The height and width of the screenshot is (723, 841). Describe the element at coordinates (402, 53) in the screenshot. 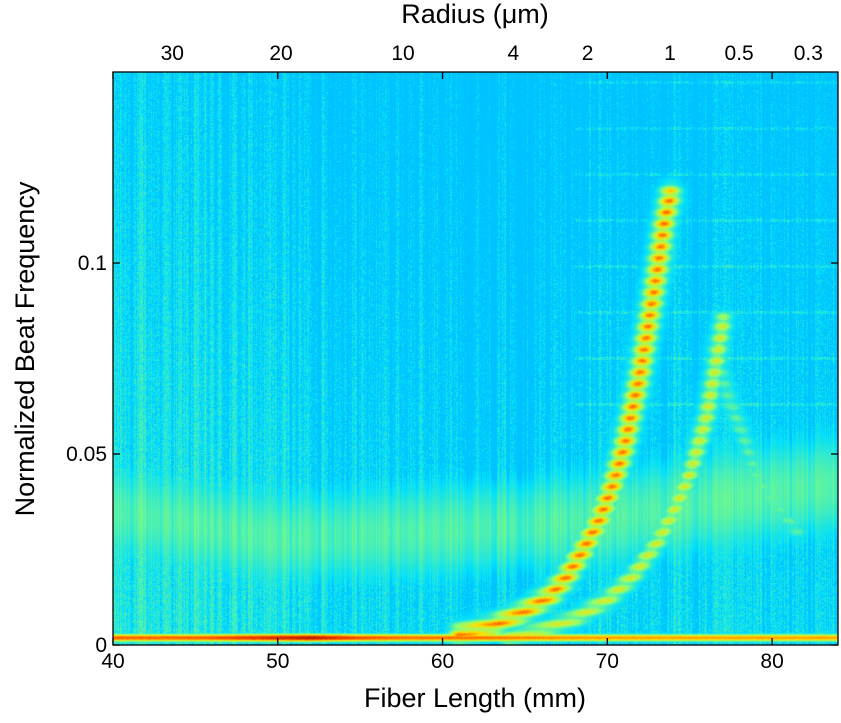

I see `top-tick-label: 10` at that location.